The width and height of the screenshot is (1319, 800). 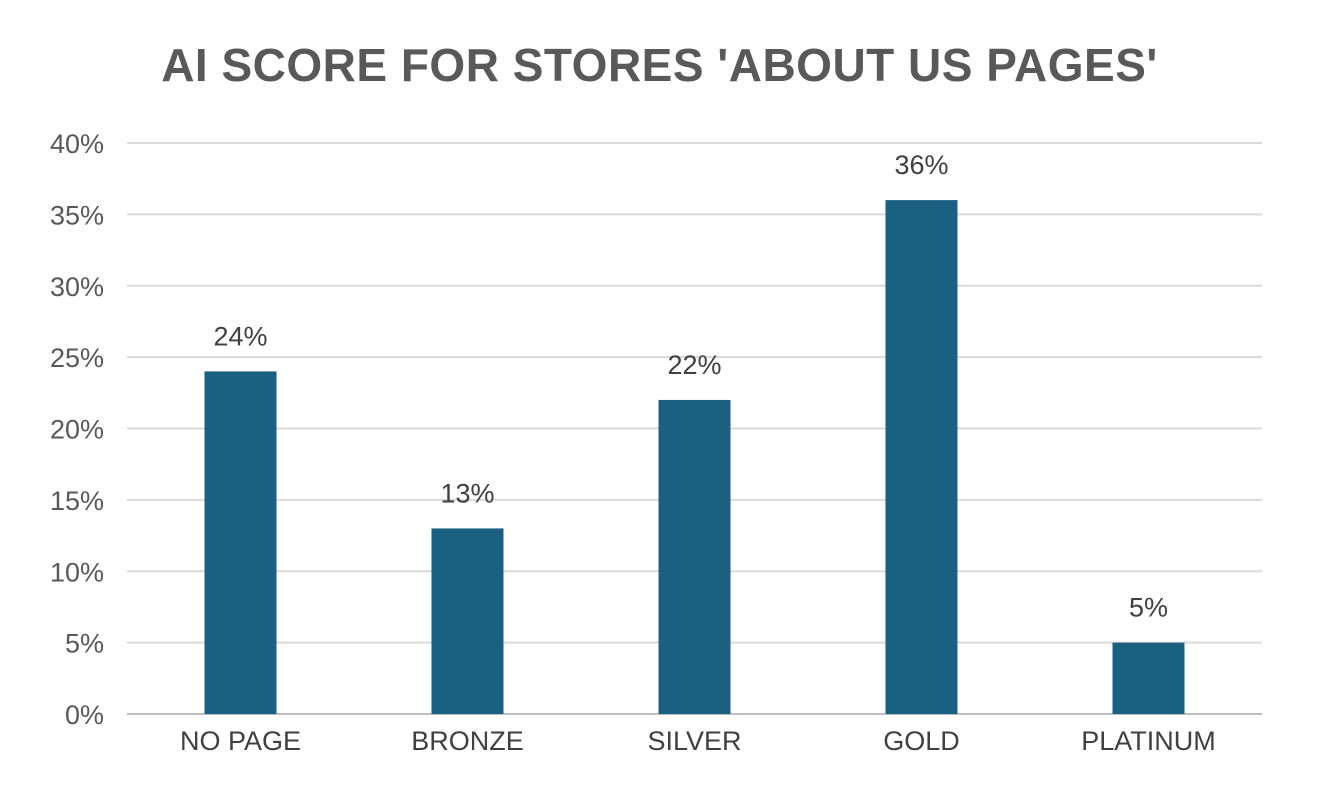 I want to click on x-tick-label: SILVER, so click(x=694, y=741).